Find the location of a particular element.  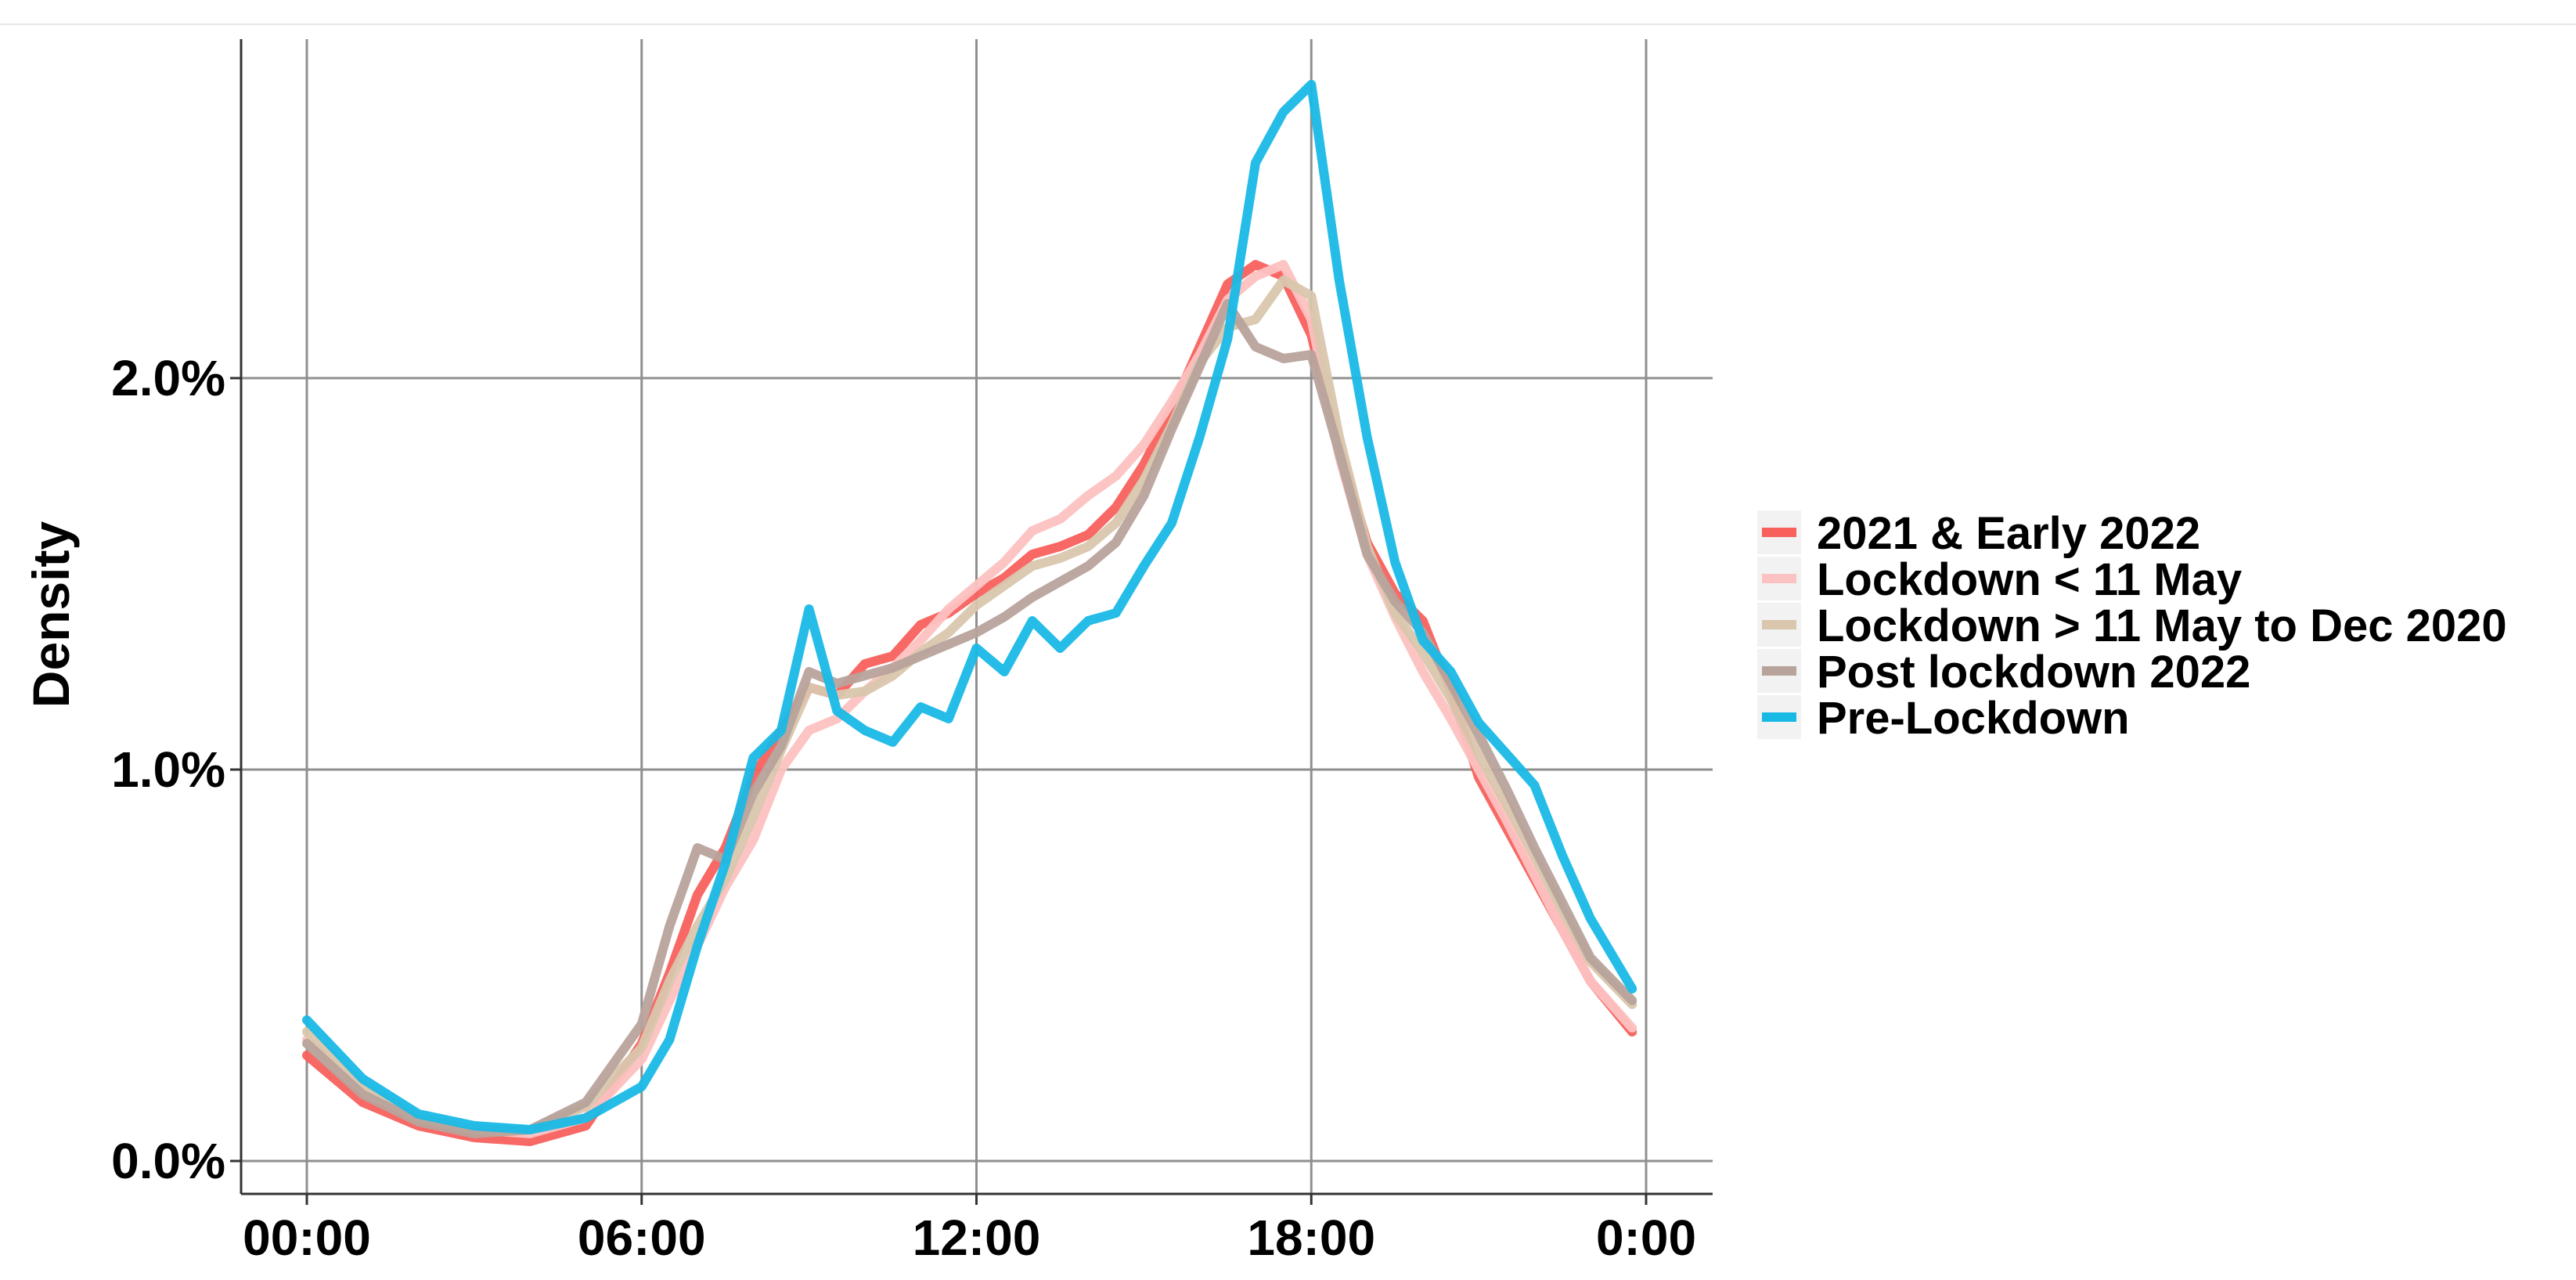

legend-item: Lockdown < 11 May is located at coordinates (1999, 579).